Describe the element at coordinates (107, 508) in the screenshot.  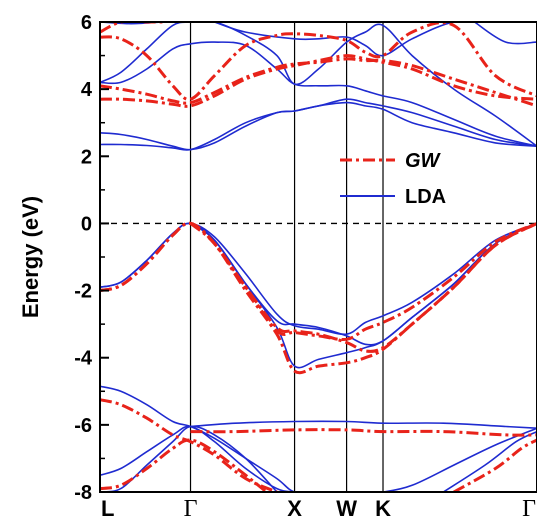
I see `kpoint-label: L` at that location.